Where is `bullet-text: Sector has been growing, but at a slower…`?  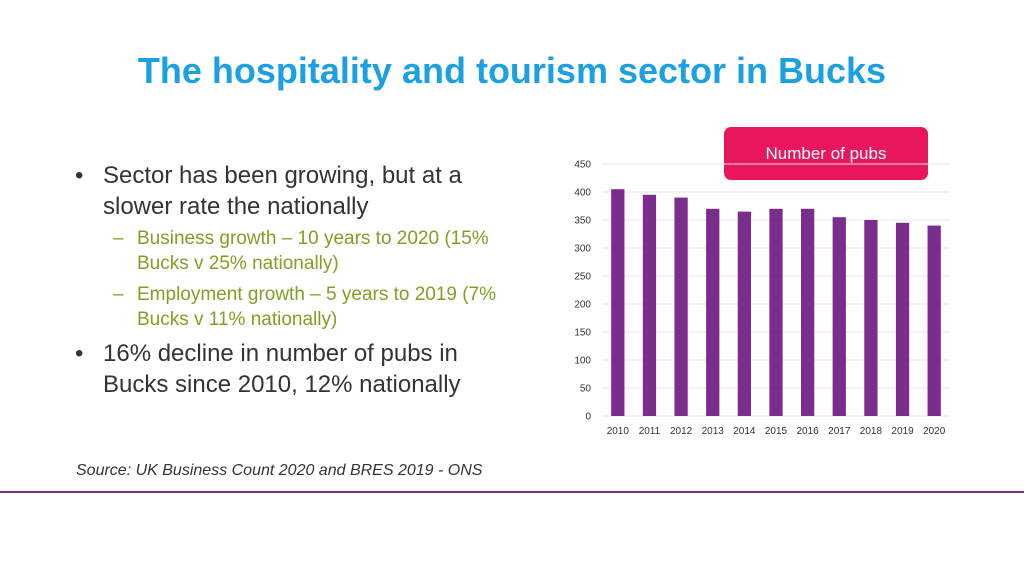 bullet-text: Sector has been growing, but at a slower… is located at coordinates (282, 191).